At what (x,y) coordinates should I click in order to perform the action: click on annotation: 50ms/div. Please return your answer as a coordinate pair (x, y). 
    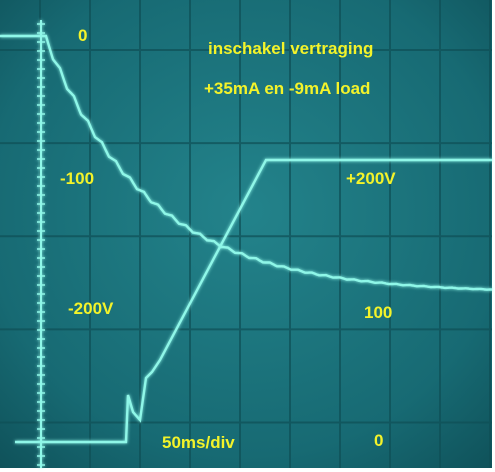
    Looking at the image, I should click on (198, 442).